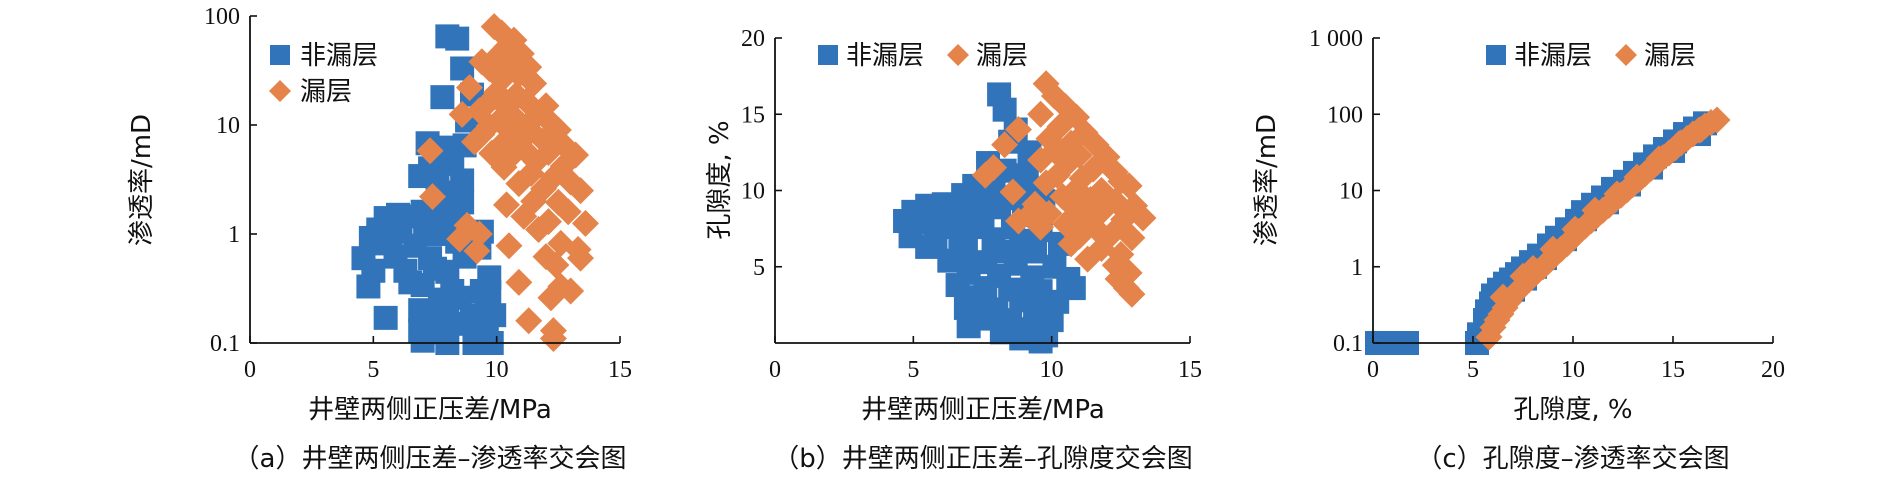 This screenshot has width=1890, height=481. I want to click on panel-a-legend: 非漏层 漏层, so click(323, 74).